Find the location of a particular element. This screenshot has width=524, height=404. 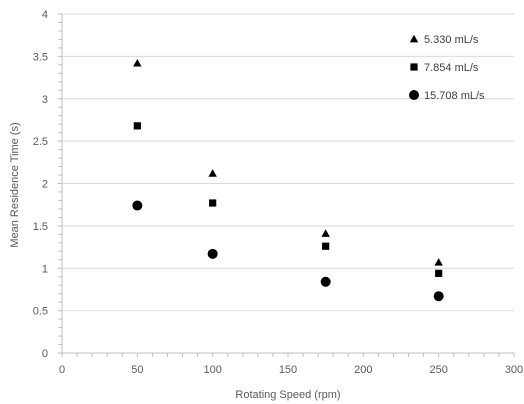

legend: 5.330 mL/s 7.854 mL/s 15.708 mL/s is located at coordinates (447, 68).